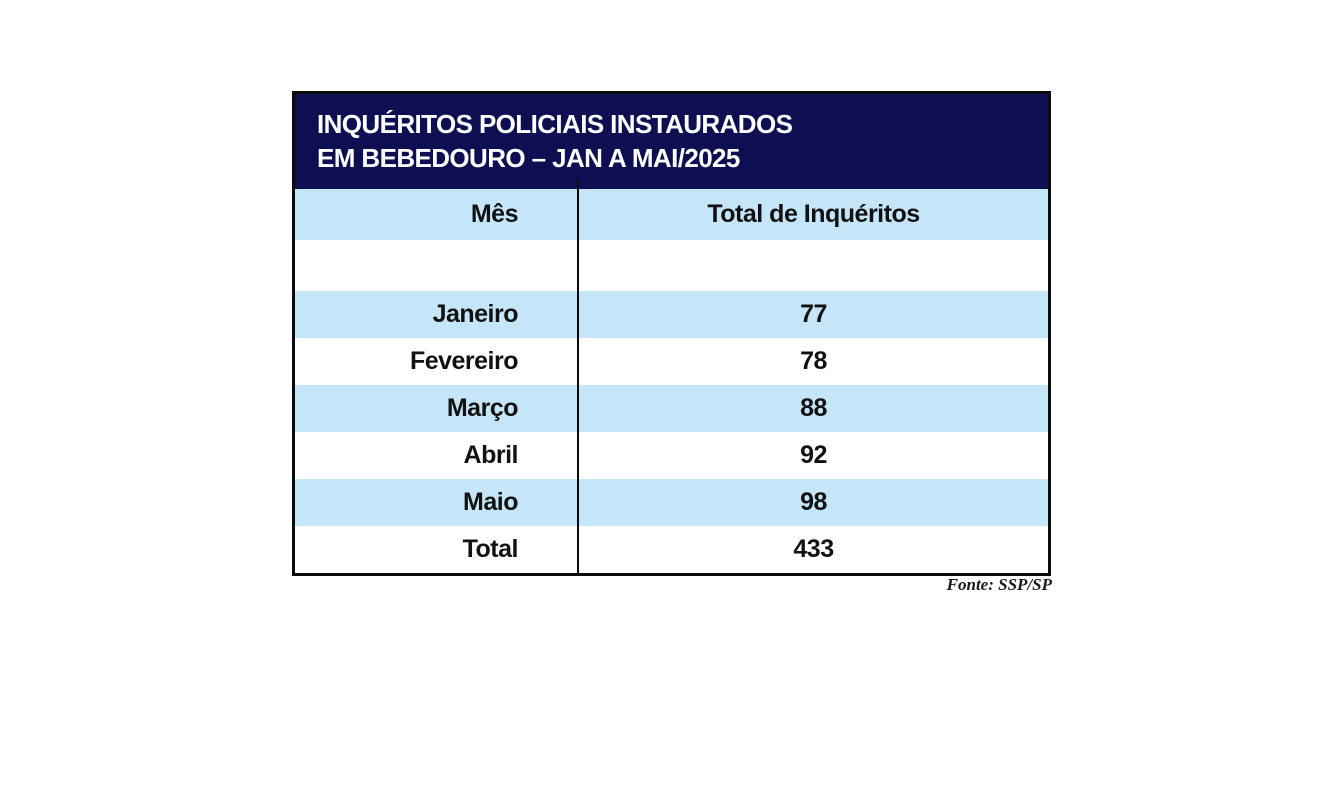 Image resolution: width=1344 pixels, height=800 pixels. I want to click on table-title-line-1: INQUÉRITOS POLICIAIS INSTAURADOS, so click(555, 124).